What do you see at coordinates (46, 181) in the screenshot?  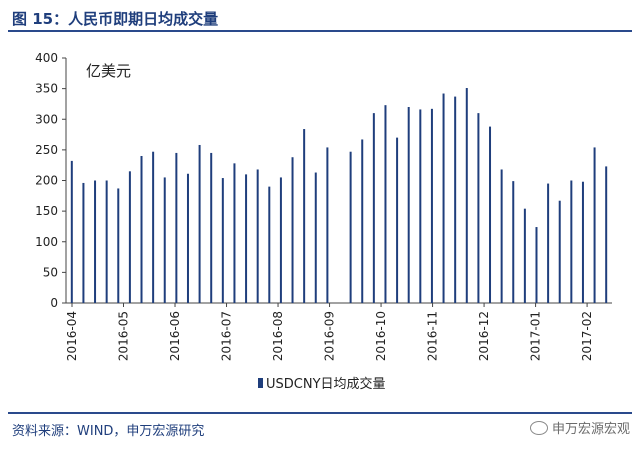 I see `y-tick-label: 200` at bounding box center [46, 181].